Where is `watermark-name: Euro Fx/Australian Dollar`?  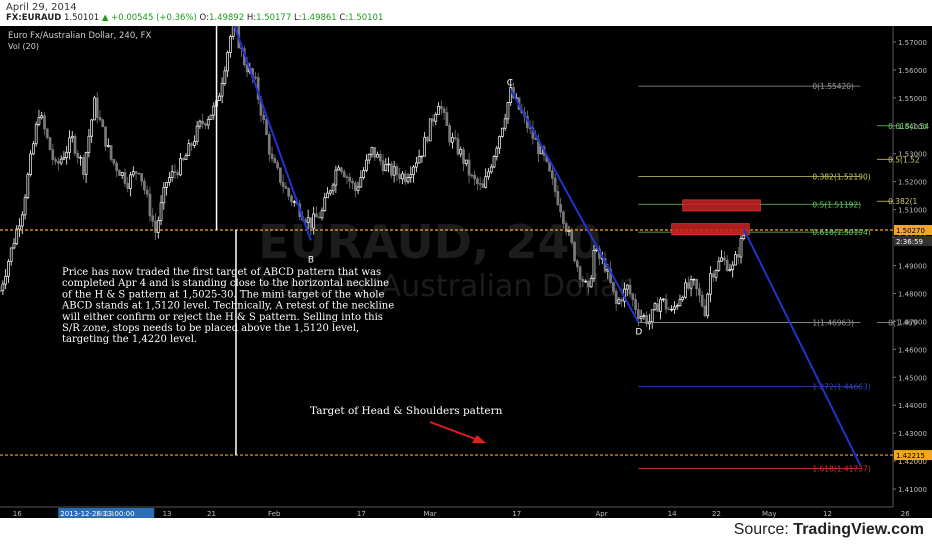 watermark-name: Euro Fx/Australian Dollar is located at coordinates (444, 286).